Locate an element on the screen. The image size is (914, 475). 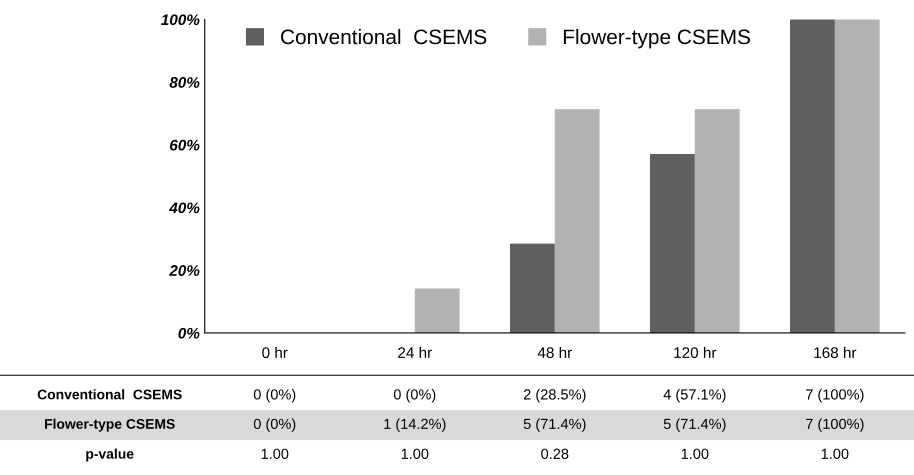
text: Conventional CSEMS is located at coordinates (110, 394).